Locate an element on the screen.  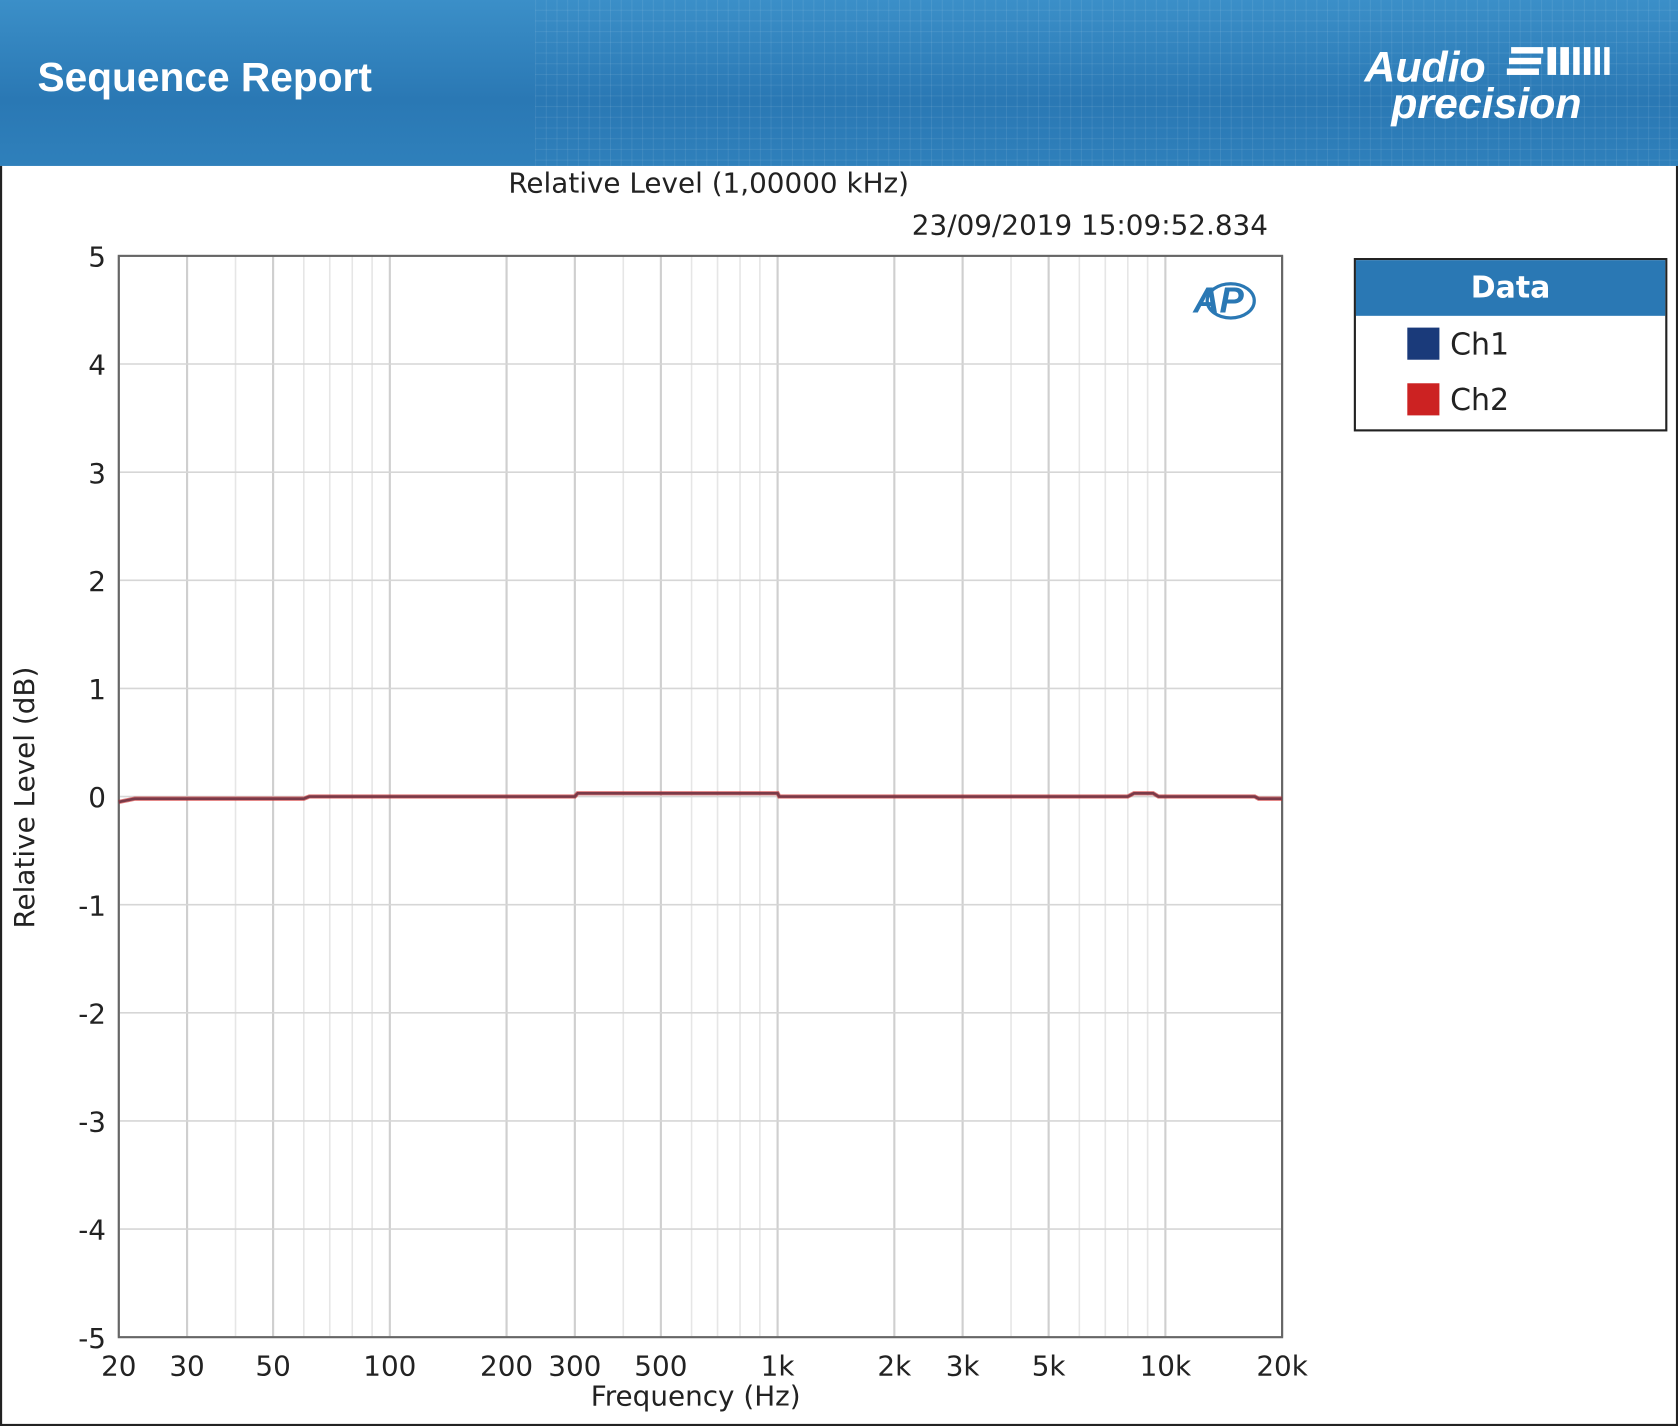
audio-precision-logo: Audio precision is located at coordinates (1487, 85).